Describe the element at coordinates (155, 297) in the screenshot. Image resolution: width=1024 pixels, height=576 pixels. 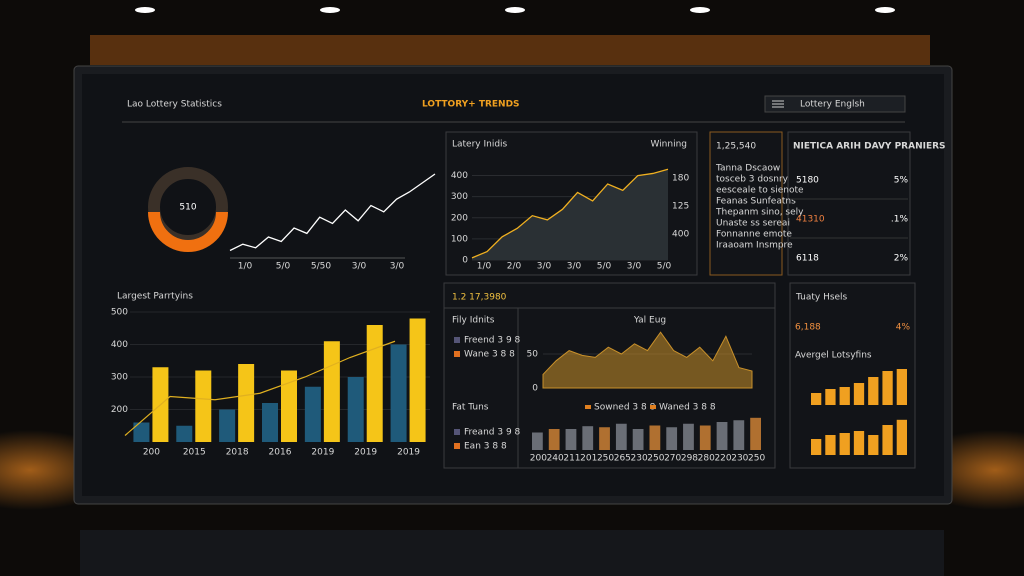
I see `largest-title: Largest Parrtyins` at that location.